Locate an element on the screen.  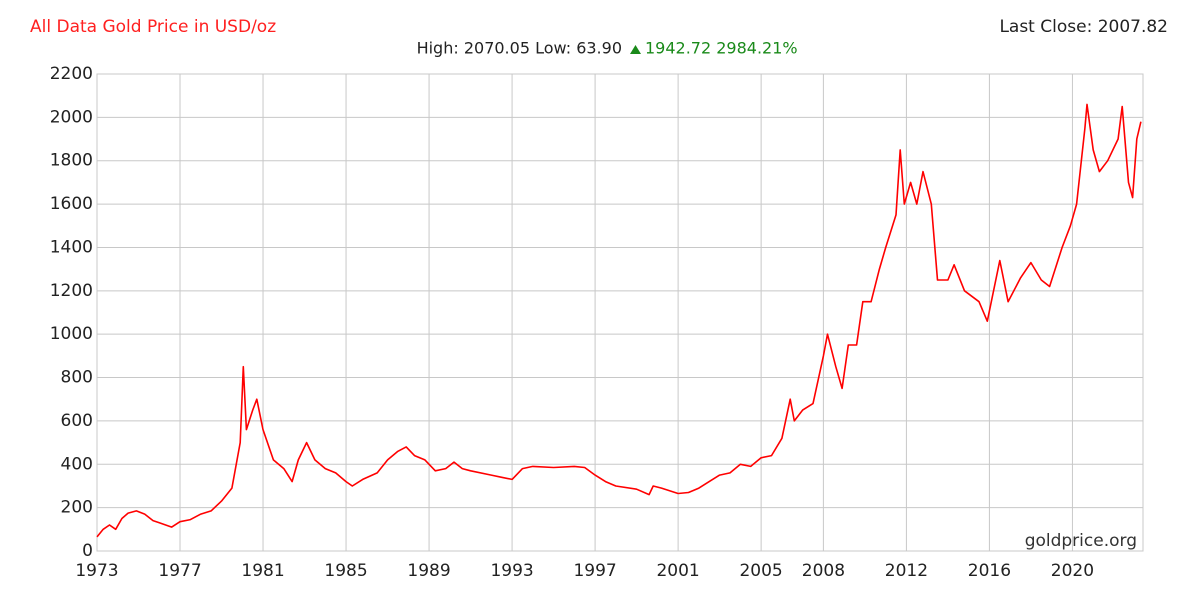
y-tick-label: 400 is located at coordinates (77, 464).